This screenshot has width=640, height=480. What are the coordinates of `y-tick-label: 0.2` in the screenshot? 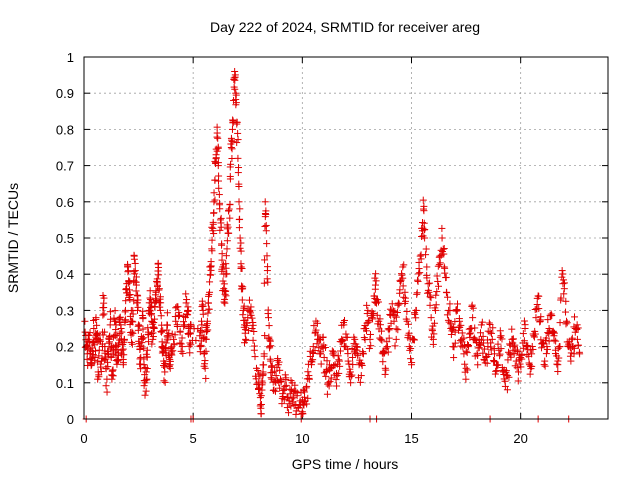 It's located at (65, 347).